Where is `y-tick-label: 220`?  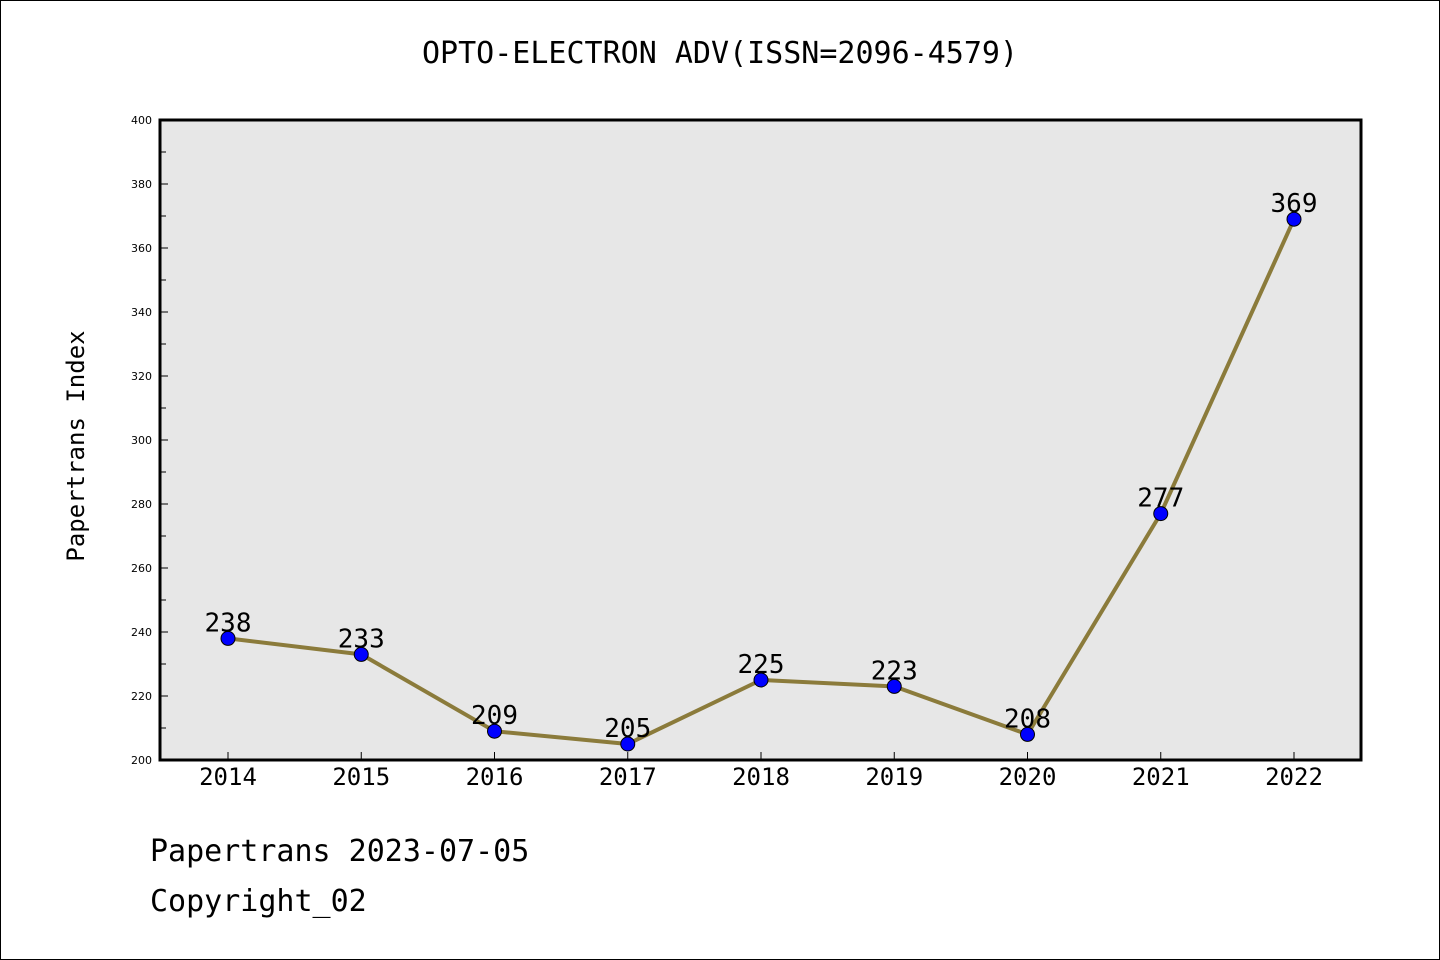
y-tick-label: 220 is located at coordinates (141, 696).